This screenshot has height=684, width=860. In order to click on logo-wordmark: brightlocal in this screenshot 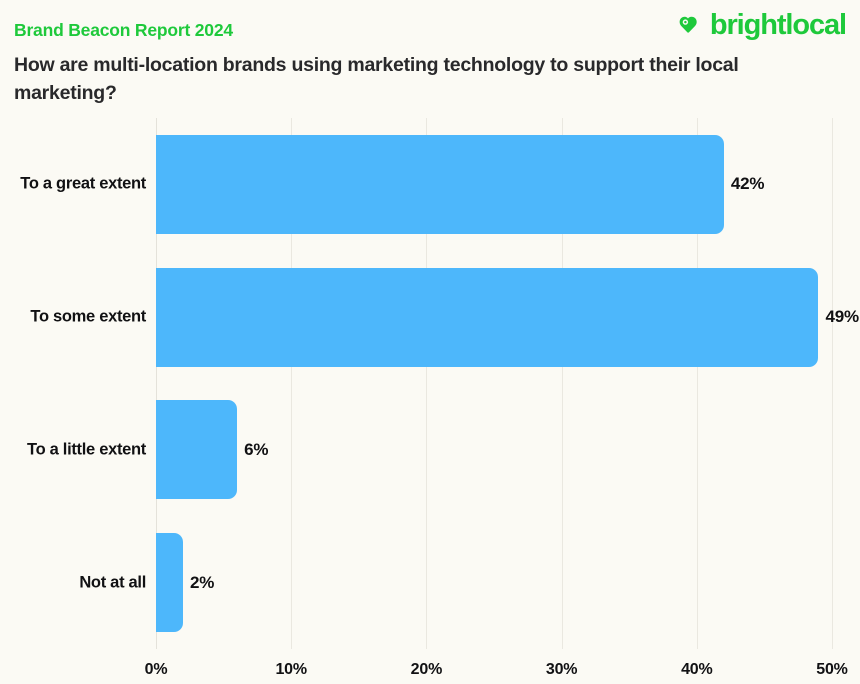, I will do `click(778, 25)`.